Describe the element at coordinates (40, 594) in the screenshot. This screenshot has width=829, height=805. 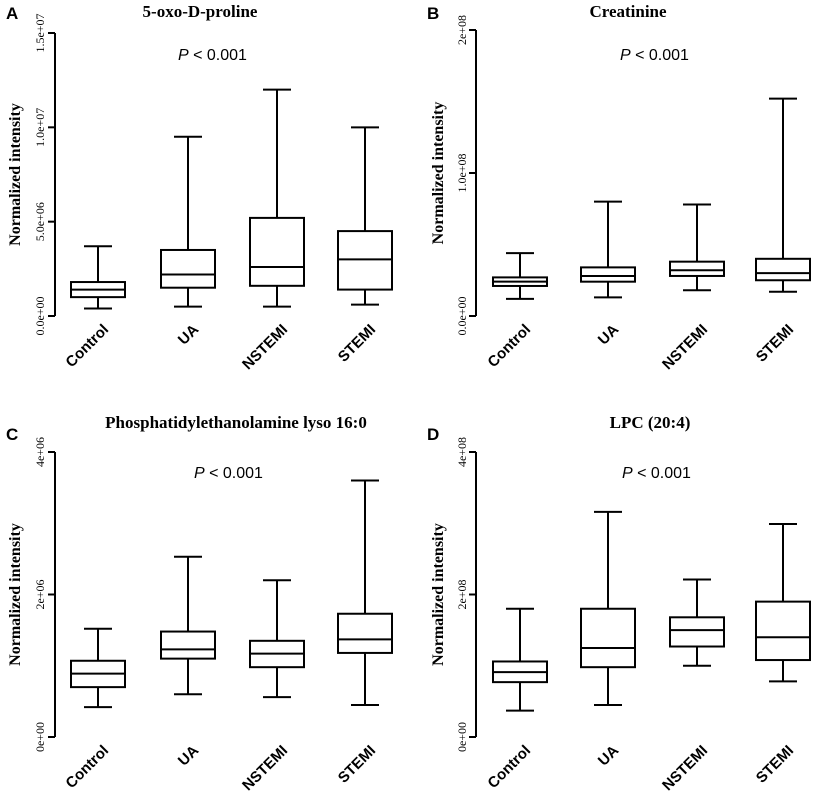
I see `y-tick-label: 2e+06` at that location.